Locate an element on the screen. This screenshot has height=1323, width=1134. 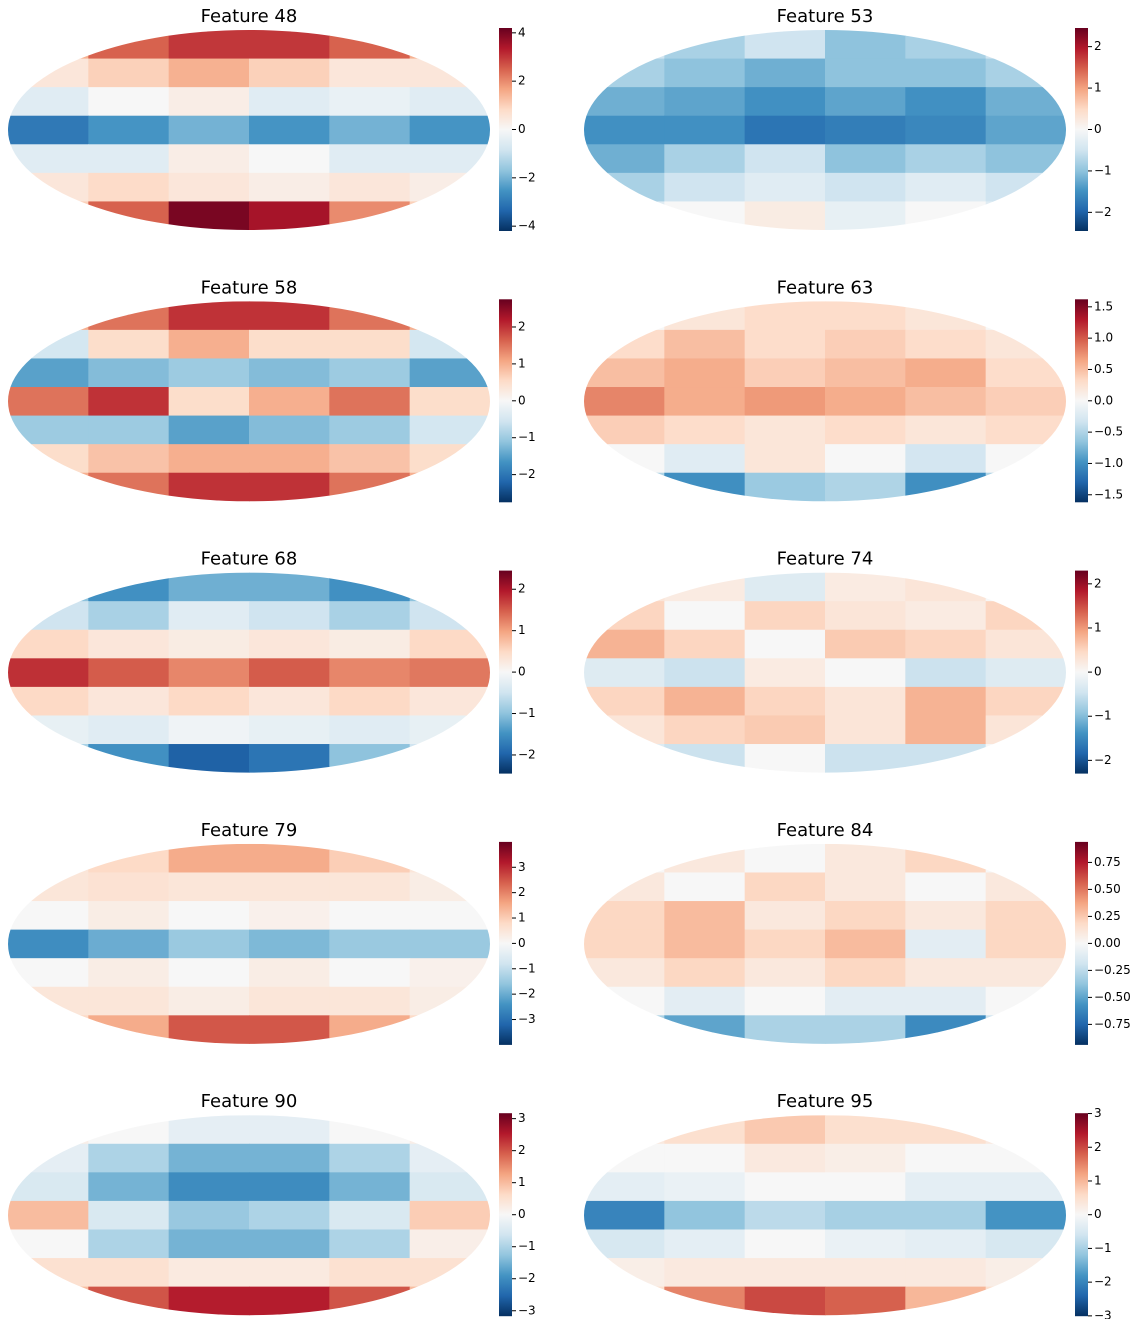
panel-title: Feature 84 is located at coordinates (825, 830).